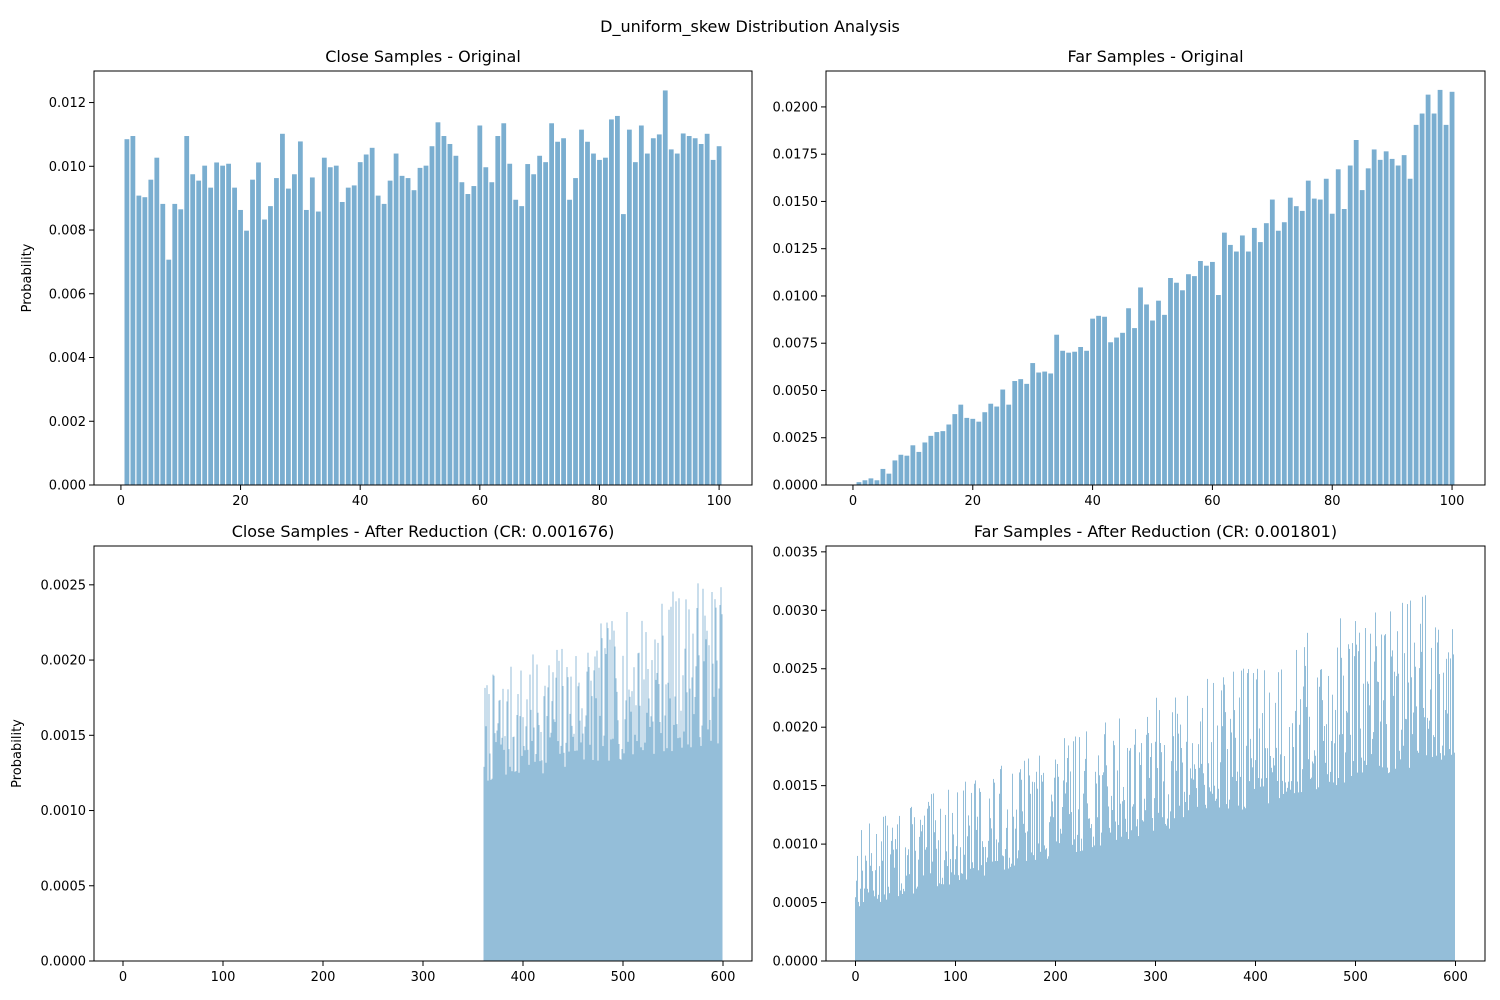  Describe the element at coordinates (796, 202) in the screenshot. I see `y-tick-label: 0.0150` at that location.